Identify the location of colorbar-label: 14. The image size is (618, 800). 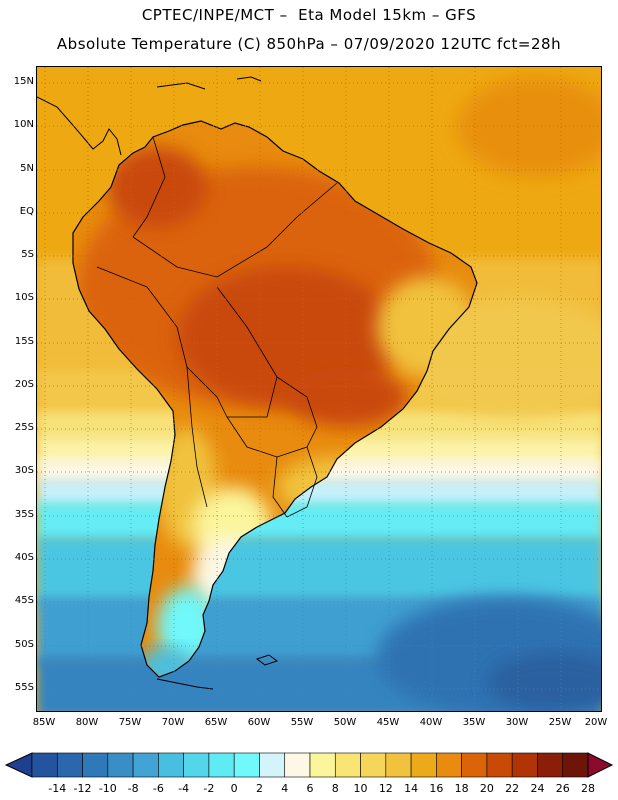
(411, 788).